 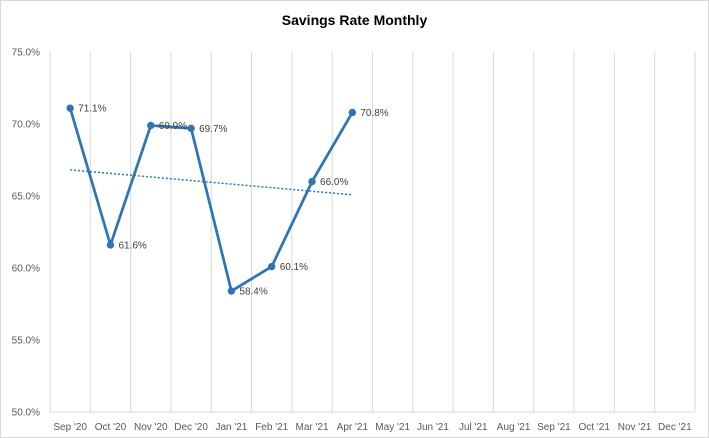 What do you see at coordinates (554, 427) in the screenshot?
I see `x-tick-label: Sep '21` at bounding box center [554, 427].